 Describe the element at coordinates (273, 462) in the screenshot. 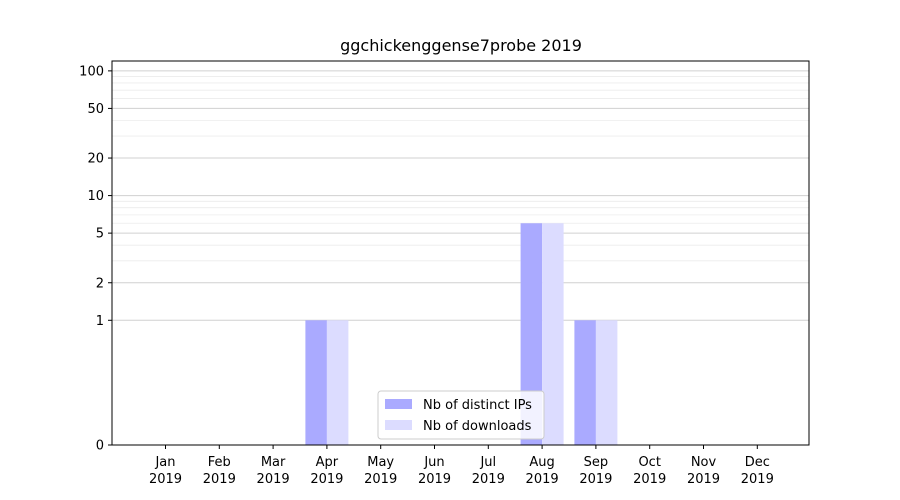

I see `x-tick-label-month: Mar` at that location.